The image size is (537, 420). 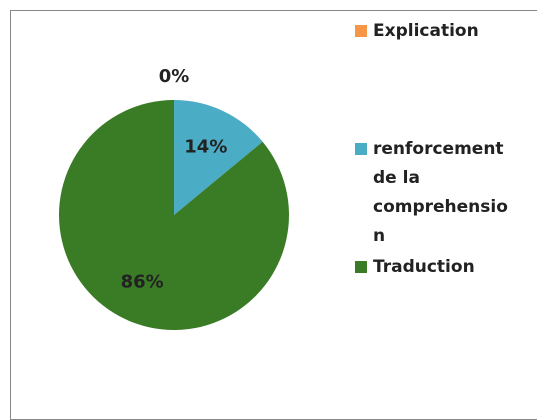 I want to click on data-label: 86%, so click(x=142, y=282).